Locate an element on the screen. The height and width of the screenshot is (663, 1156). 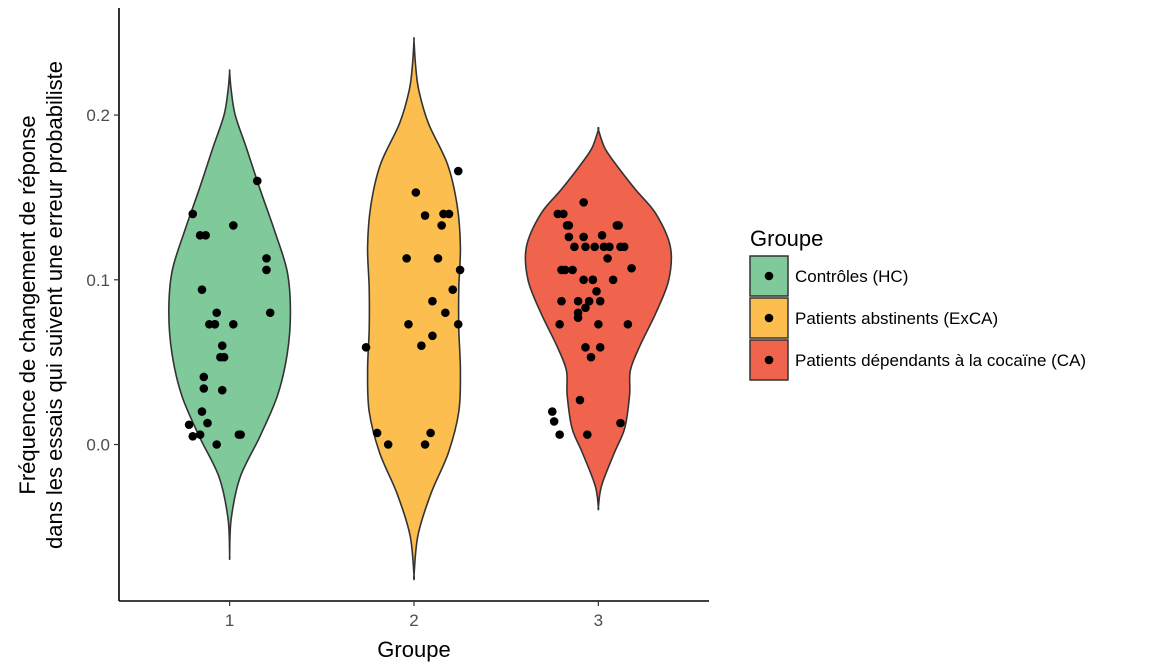
y-tick-label: 0.0 is located at coordinates (98, 445).